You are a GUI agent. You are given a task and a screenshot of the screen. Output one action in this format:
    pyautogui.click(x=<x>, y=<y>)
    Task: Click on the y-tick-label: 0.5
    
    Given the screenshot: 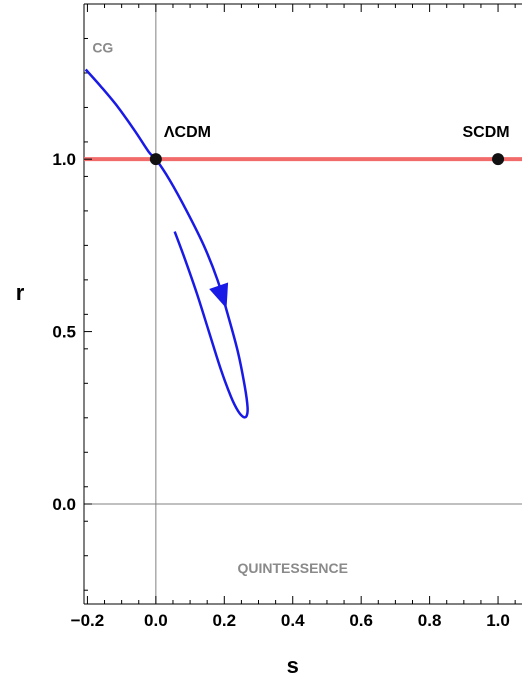 What is the action you would take?
    pyautogui.click(x=64, y=332)
    